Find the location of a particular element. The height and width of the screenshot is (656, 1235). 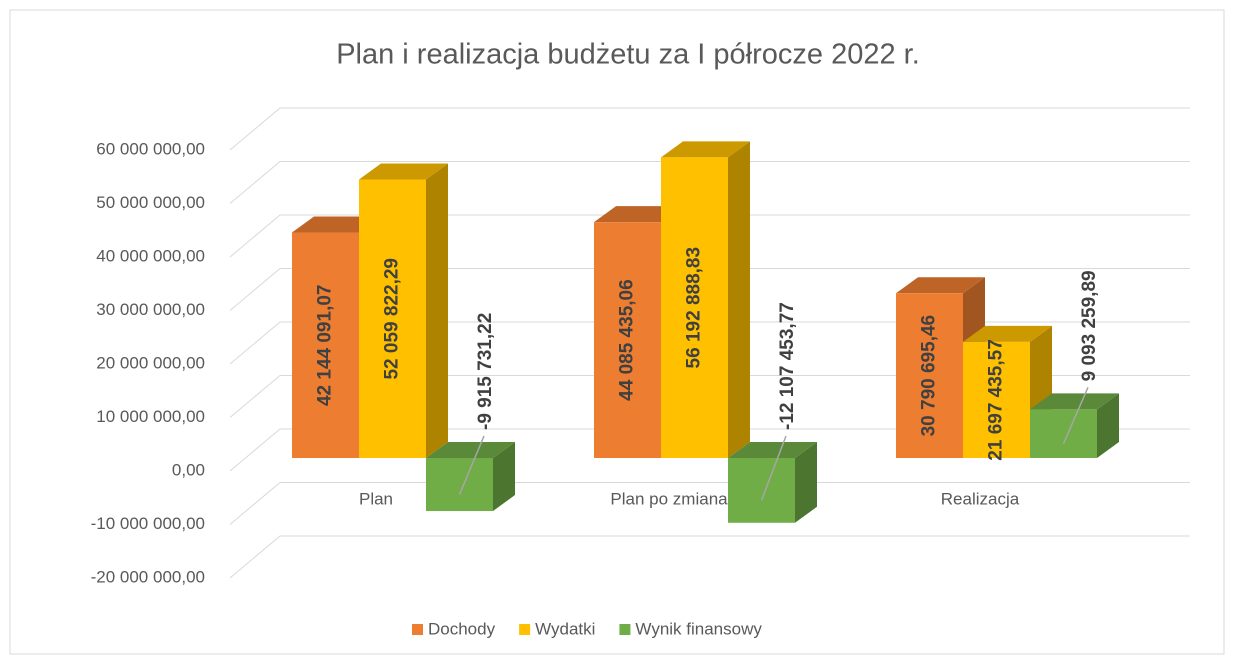

y-tick-label: -10 000 000,00 is located at coordinates (148, 523).